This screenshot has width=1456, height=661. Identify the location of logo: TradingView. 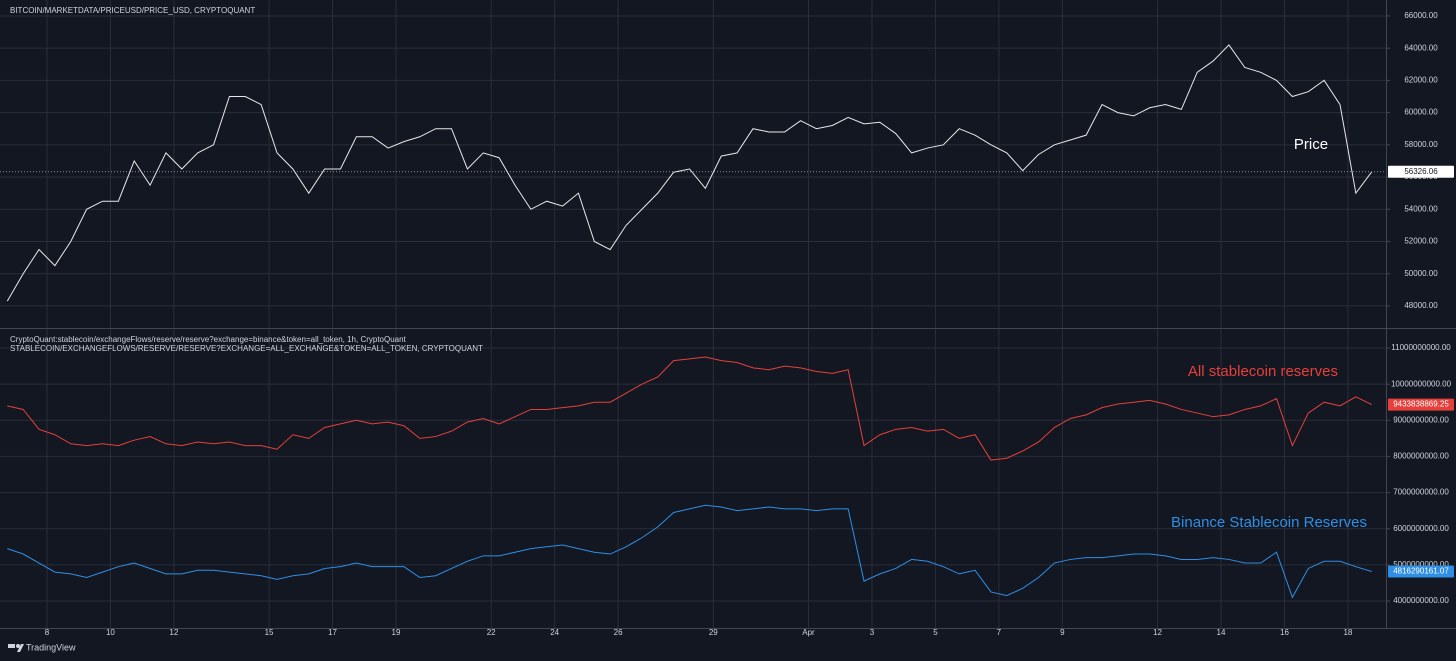
(42, 647).